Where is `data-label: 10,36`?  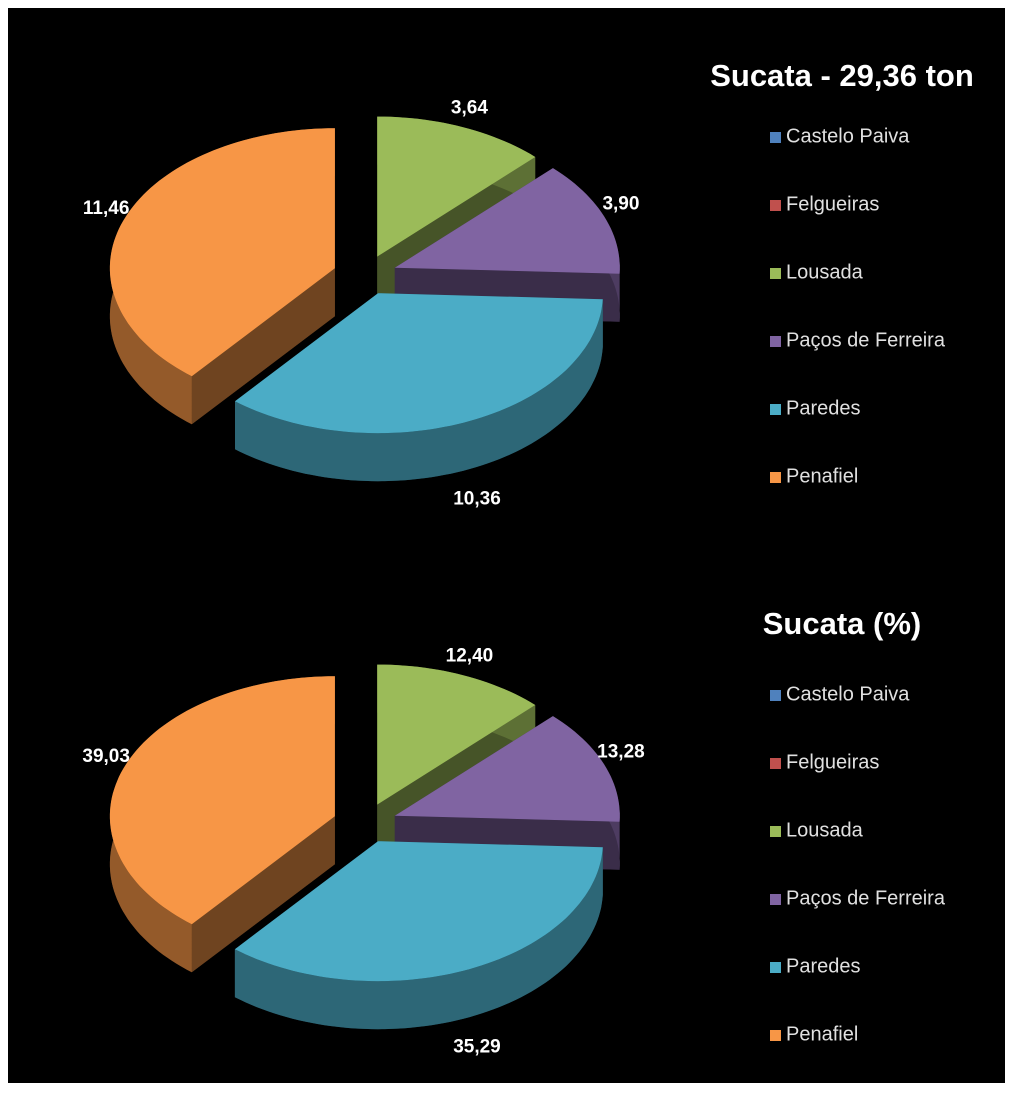 data-label: 10,36 is located at coordinates (477, 498).